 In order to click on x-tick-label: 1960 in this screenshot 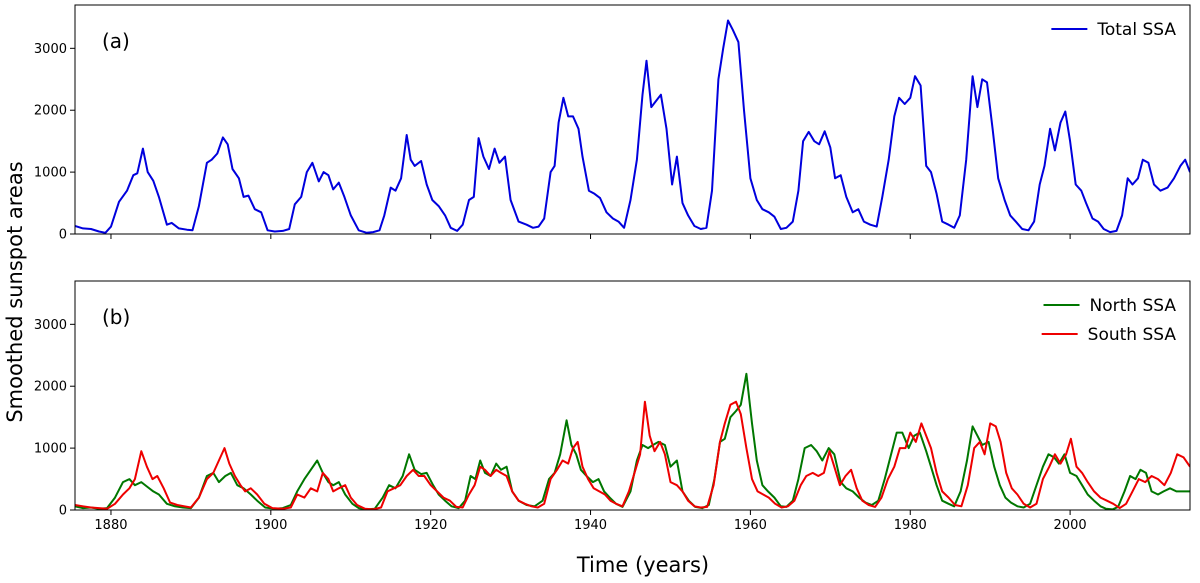, I will do `click(750, 525)`.